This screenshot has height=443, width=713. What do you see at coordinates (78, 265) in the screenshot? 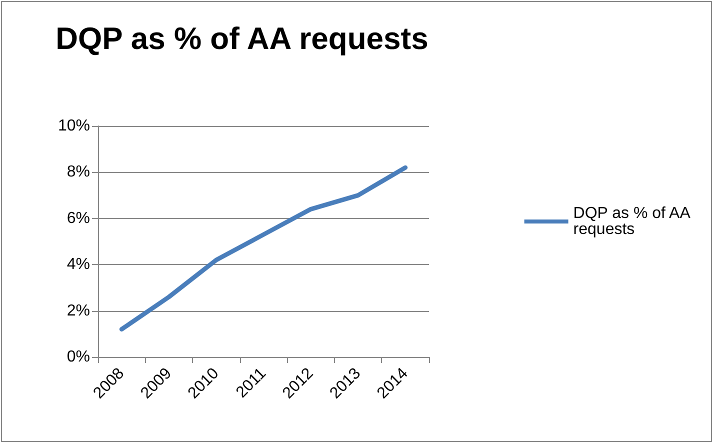
I see `y-tick-label: 4%` at bounding box center [78, 265].